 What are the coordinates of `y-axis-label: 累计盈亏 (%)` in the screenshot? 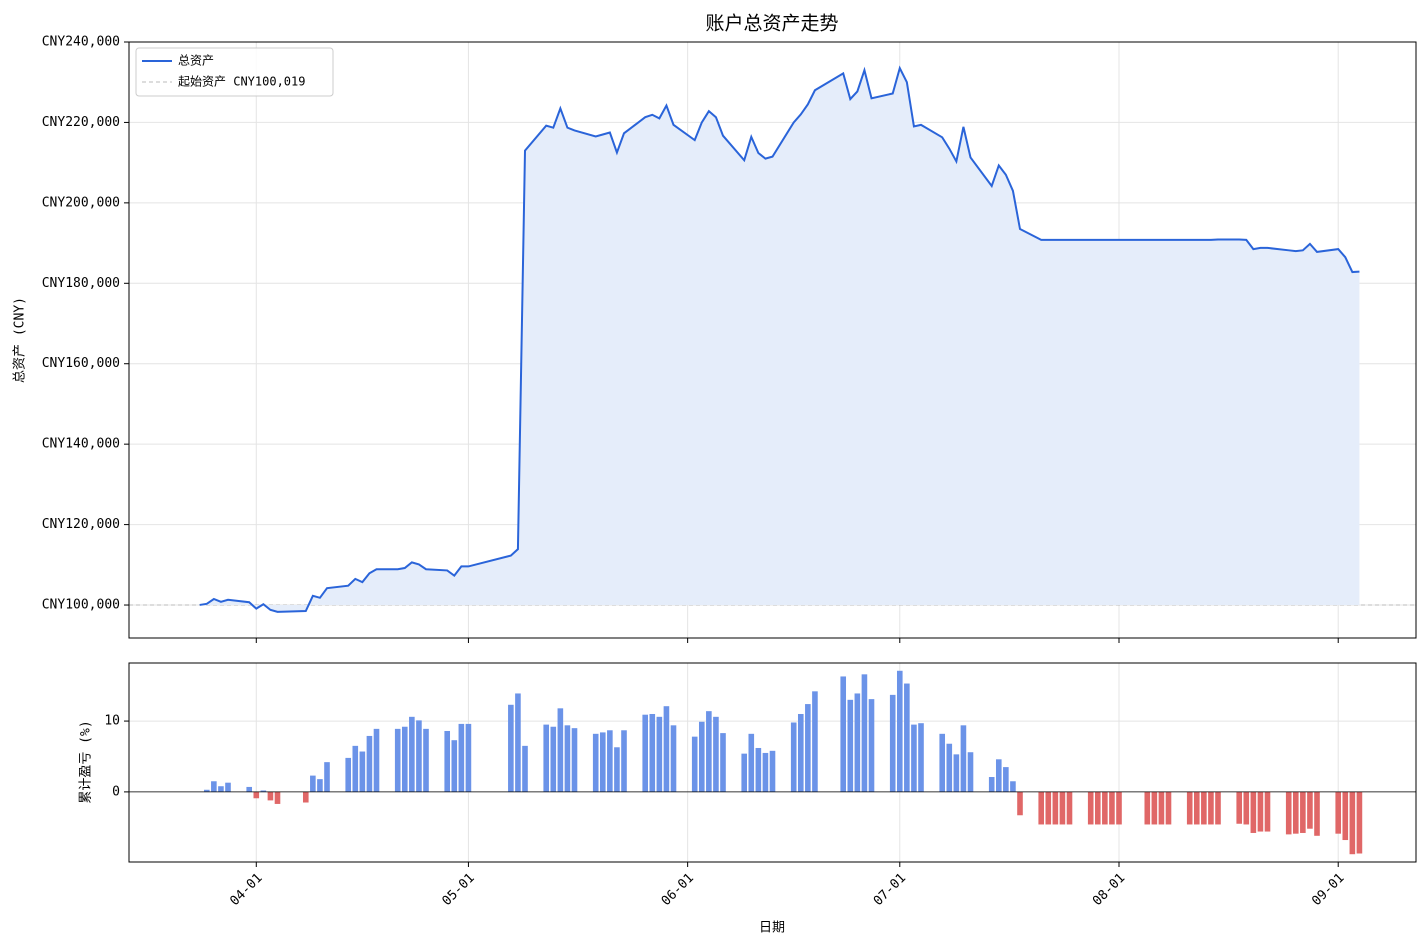 It's located at (86, 761).